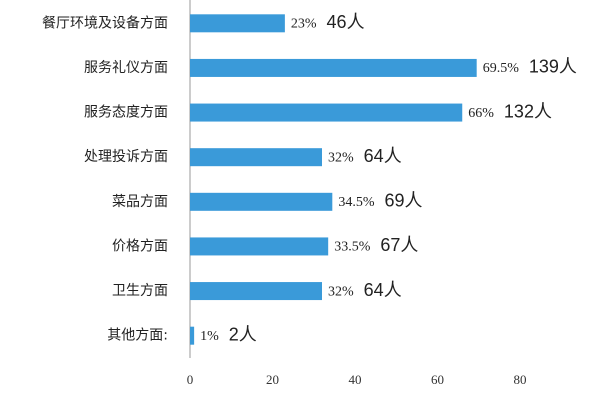 The width and height of the screenshot is (592, 404). Describe the element at coordinates (437, 379) in the screenshot. I see `x-tick-label: 60` at that location.